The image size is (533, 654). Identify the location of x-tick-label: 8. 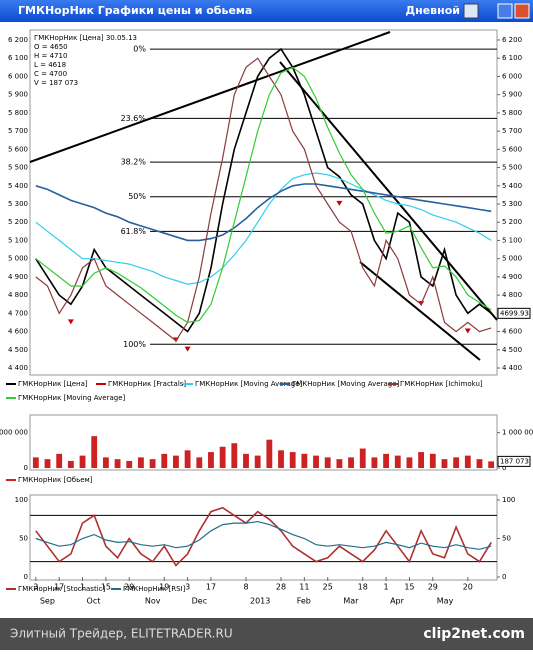
(245, 587).